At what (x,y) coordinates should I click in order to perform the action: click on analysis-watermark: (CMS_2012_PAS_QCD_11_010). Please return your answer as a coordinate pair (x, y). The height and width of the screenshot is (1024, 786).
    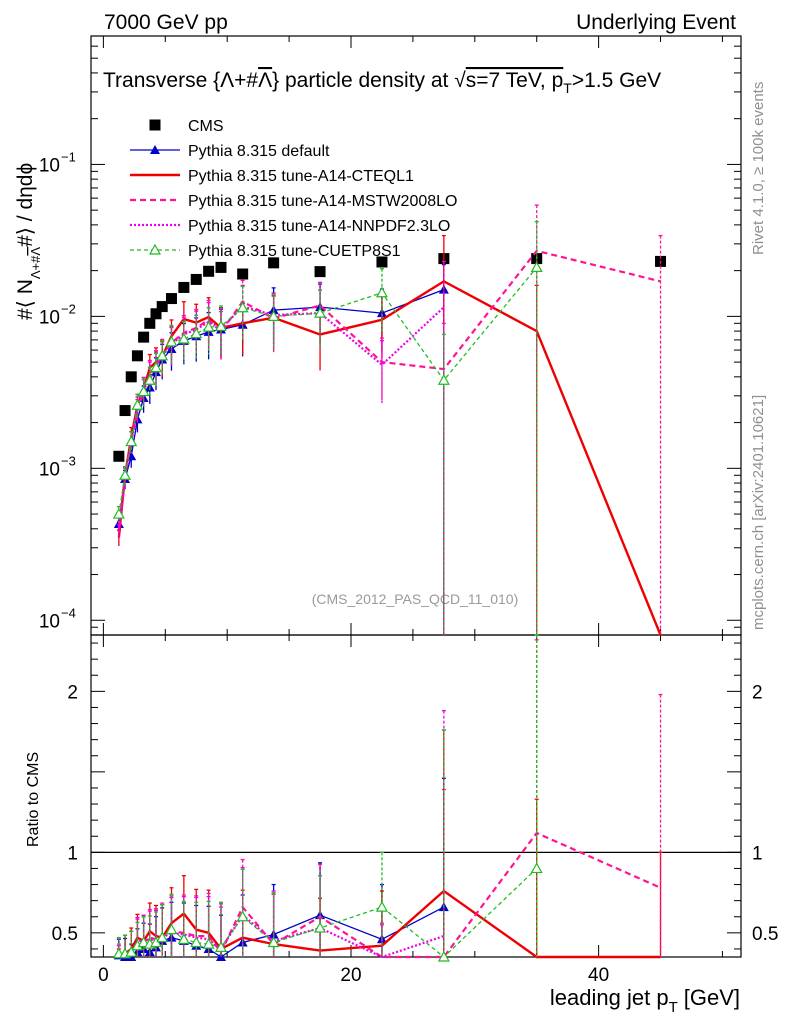
    Looking at the image, I should click on (415, 599).